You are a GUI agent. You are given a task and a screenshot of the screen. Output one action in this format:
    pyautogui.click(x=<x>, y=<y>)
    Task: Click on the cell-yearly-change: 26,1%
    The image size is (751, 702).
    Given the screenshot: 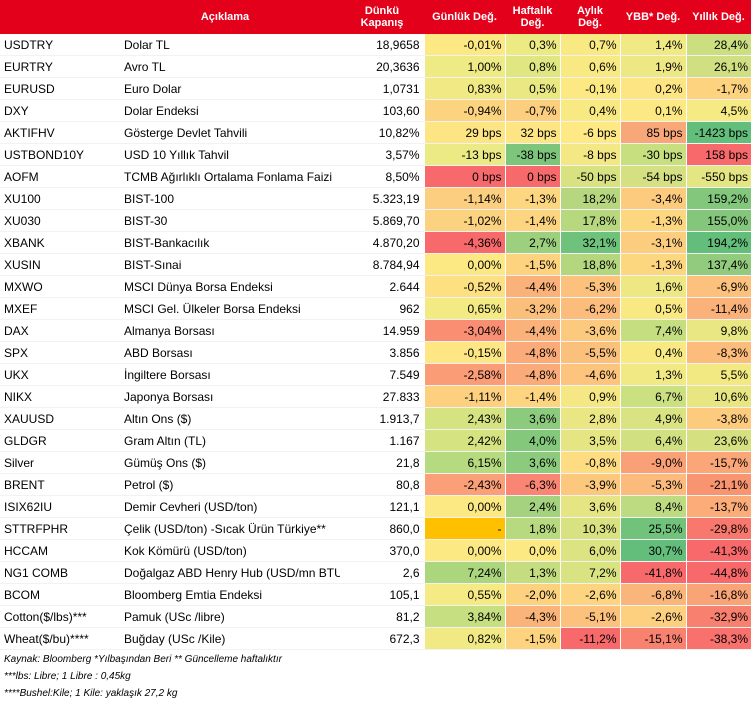 What is the action you would take?
    pyautogui.click(x=718, y=66)
    